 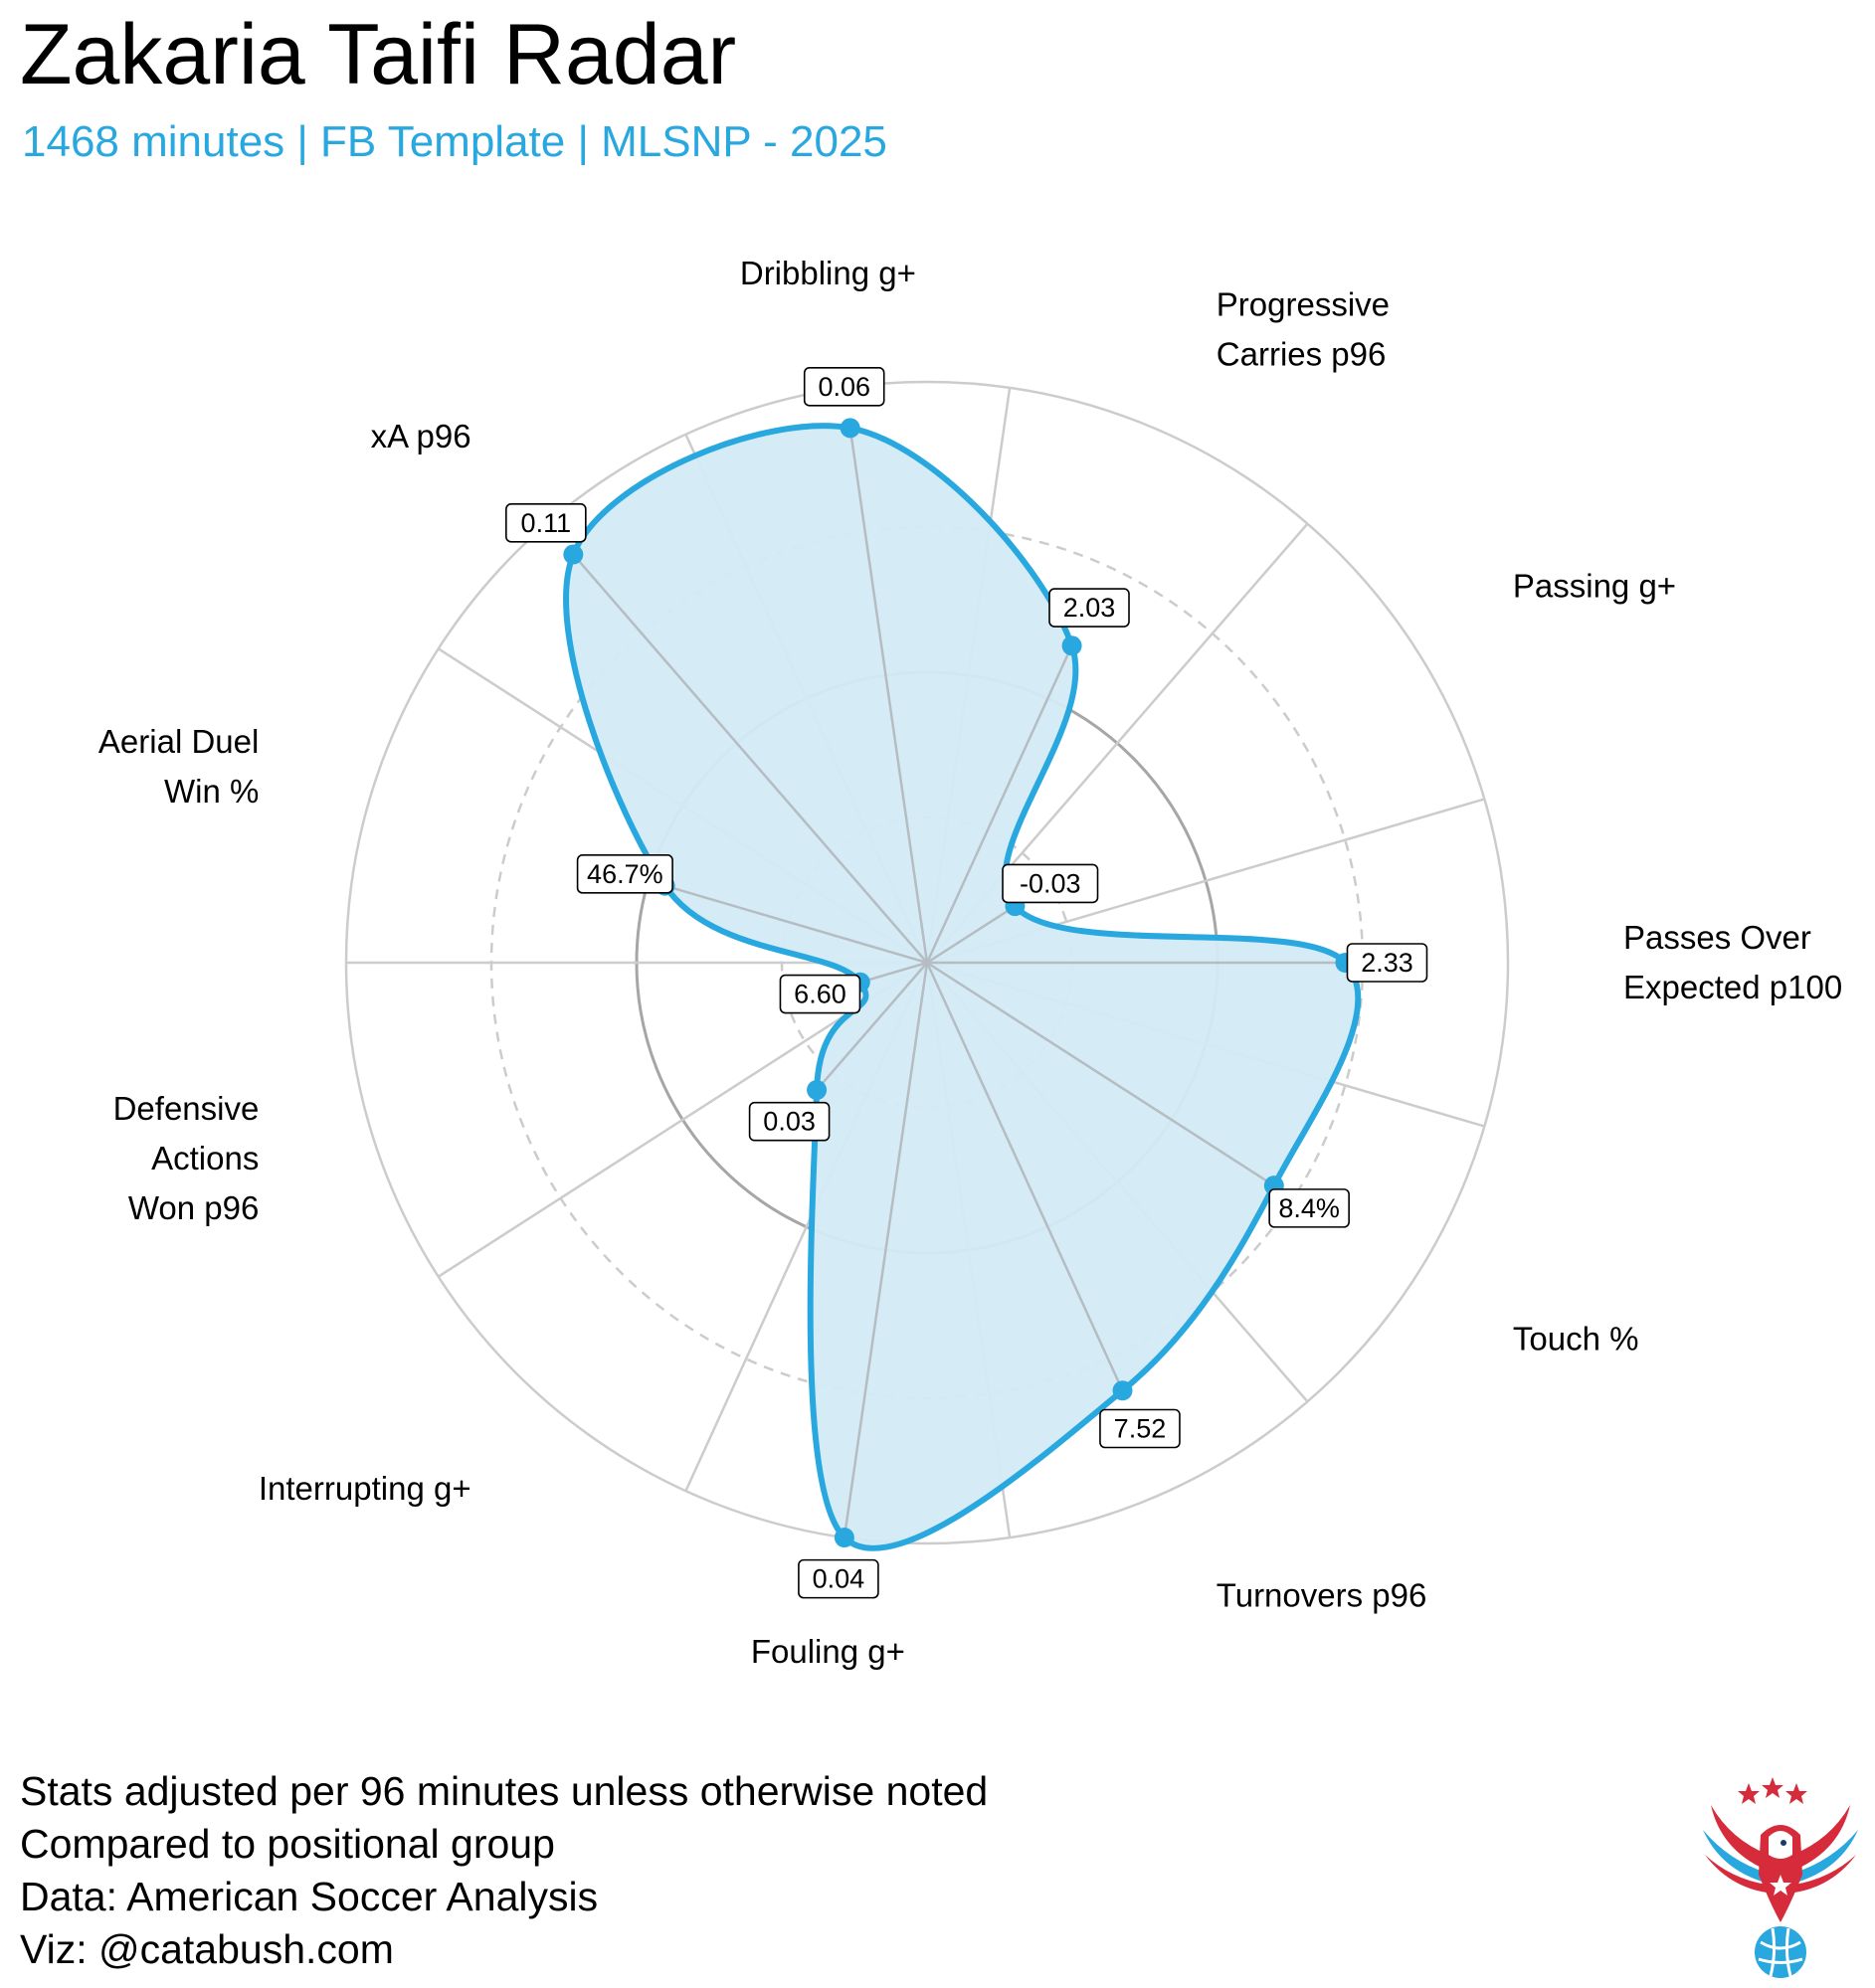 What do you see at coordinates (309, 1896) in the screenshot?
I see `footer-line: Data: American Soccer Analysis` at bounding box center [309, 1896].